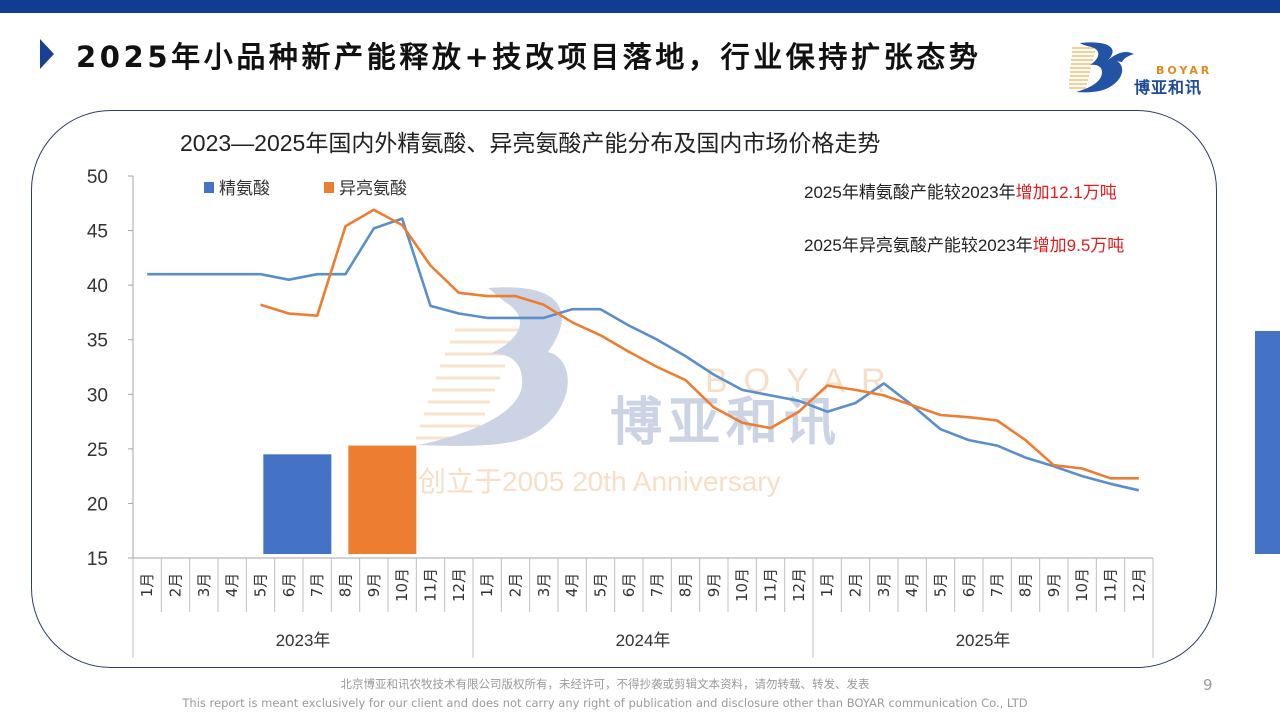 Image resolution: width=1280 pixels, height=720 pixels. I want to click on title-bullet-icon, so click(47, 54).